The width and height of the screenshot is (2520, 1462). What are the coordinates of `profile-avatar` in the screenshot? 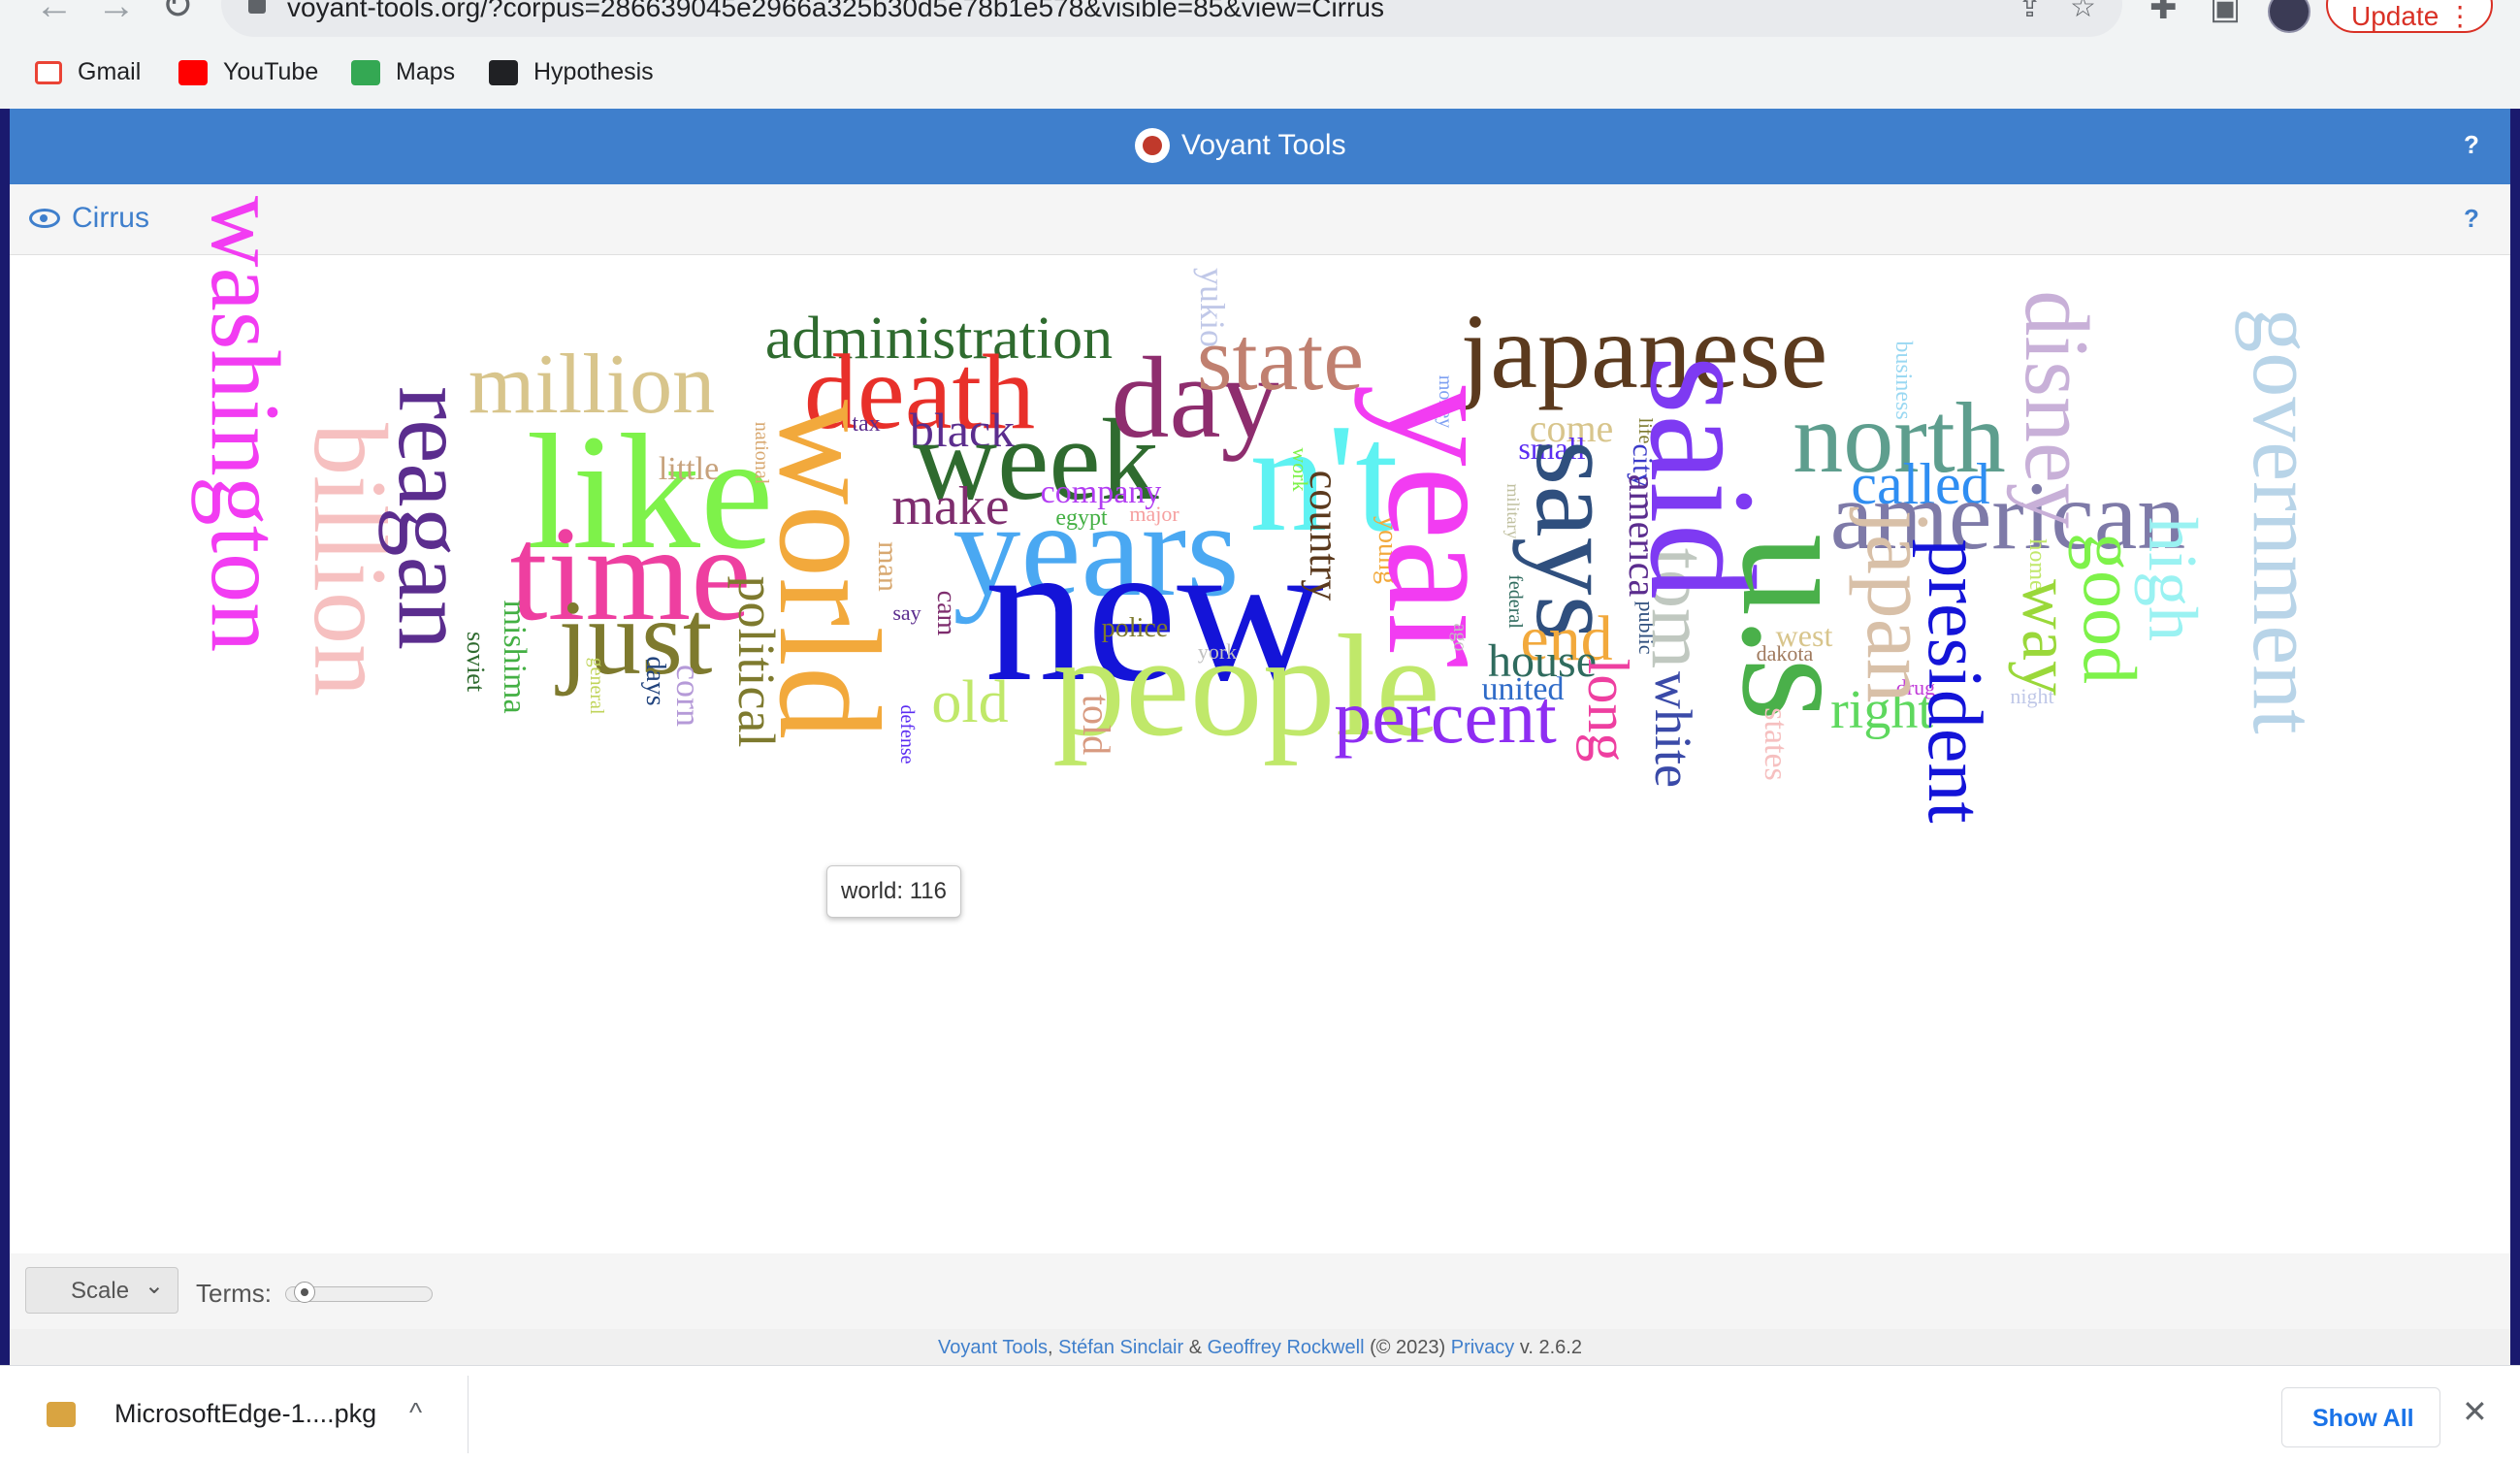 It's located at (2289, 16).